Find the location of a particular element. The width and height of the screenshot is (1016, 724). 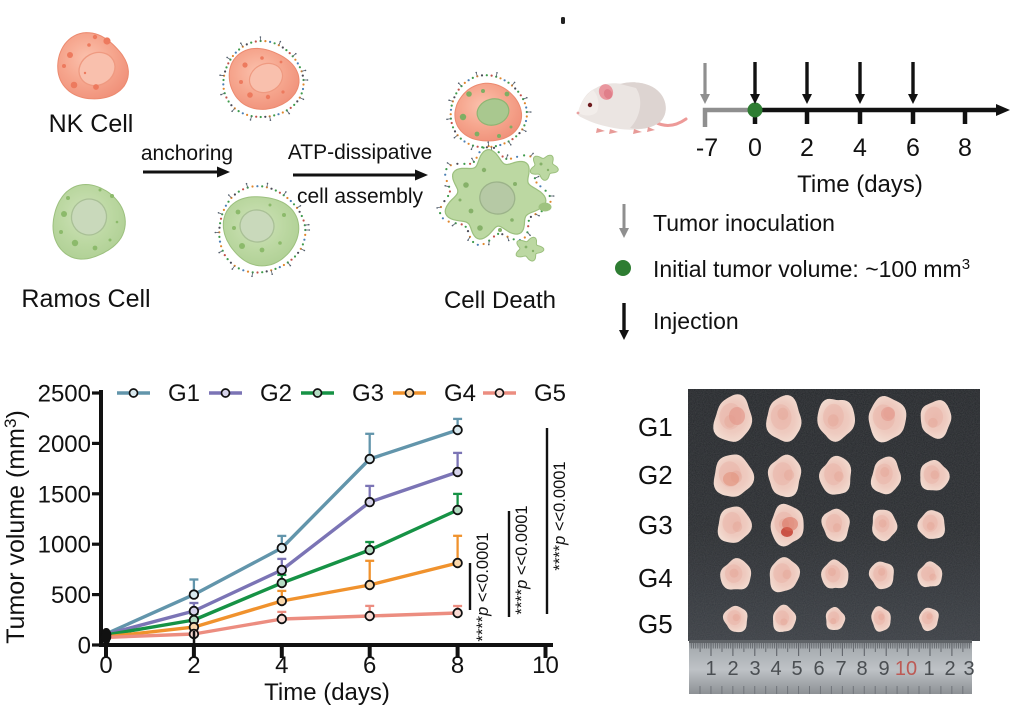

svg-text: 500 is located at coordinates (71, 595).